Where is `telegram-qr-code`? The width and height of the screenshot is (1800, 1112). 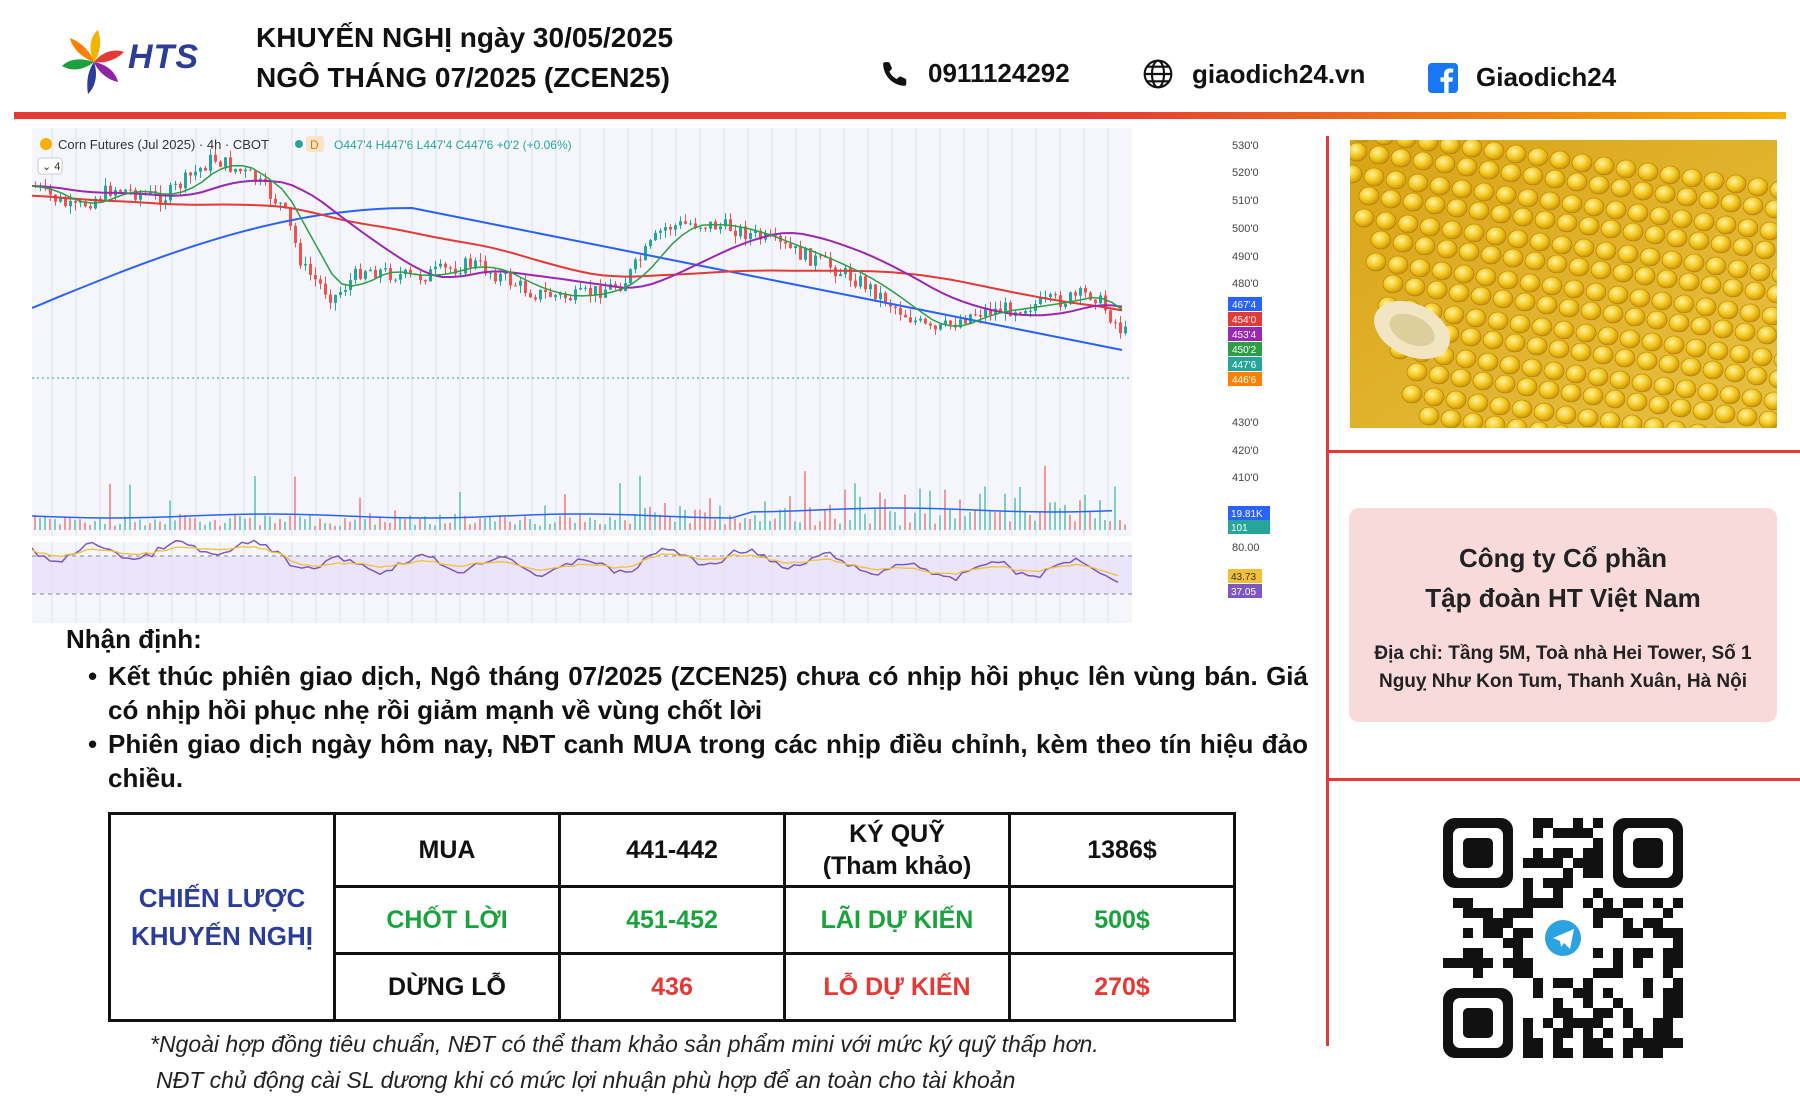
telegram-qr-code is located at coordinates (1563, 938).